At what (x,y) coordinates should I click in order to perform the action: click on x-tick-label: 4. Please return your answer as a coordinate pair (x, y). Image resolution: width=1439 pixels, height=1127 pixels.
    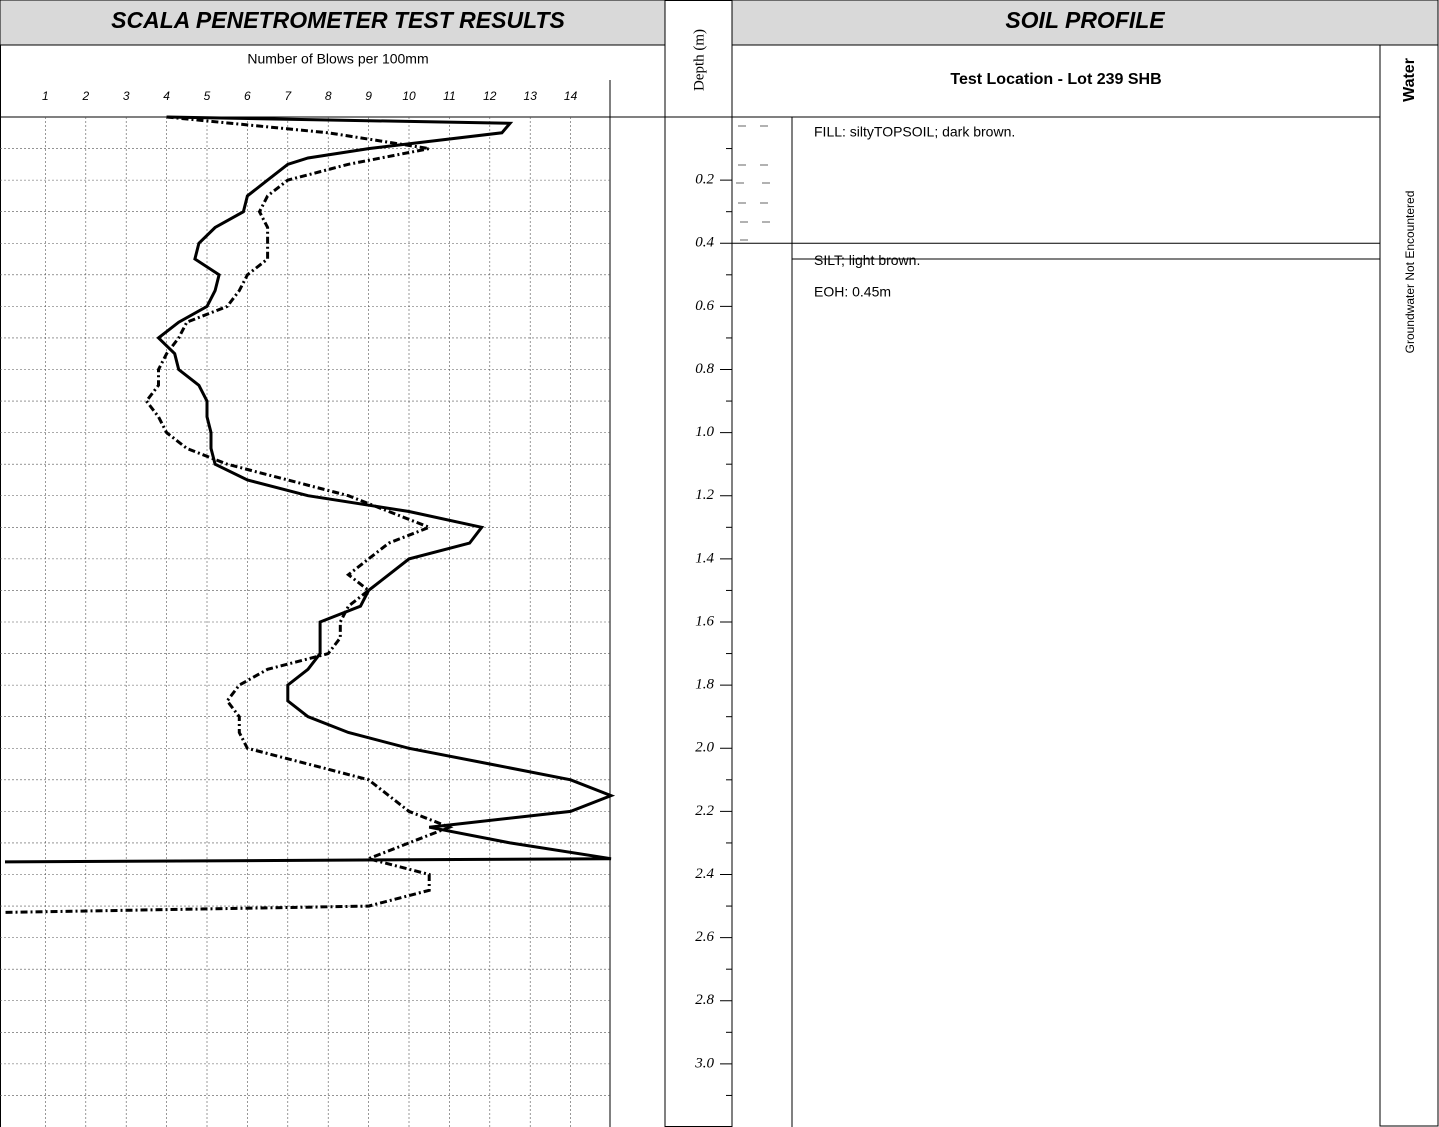
    Looking at the image, I should click on (166, 96).